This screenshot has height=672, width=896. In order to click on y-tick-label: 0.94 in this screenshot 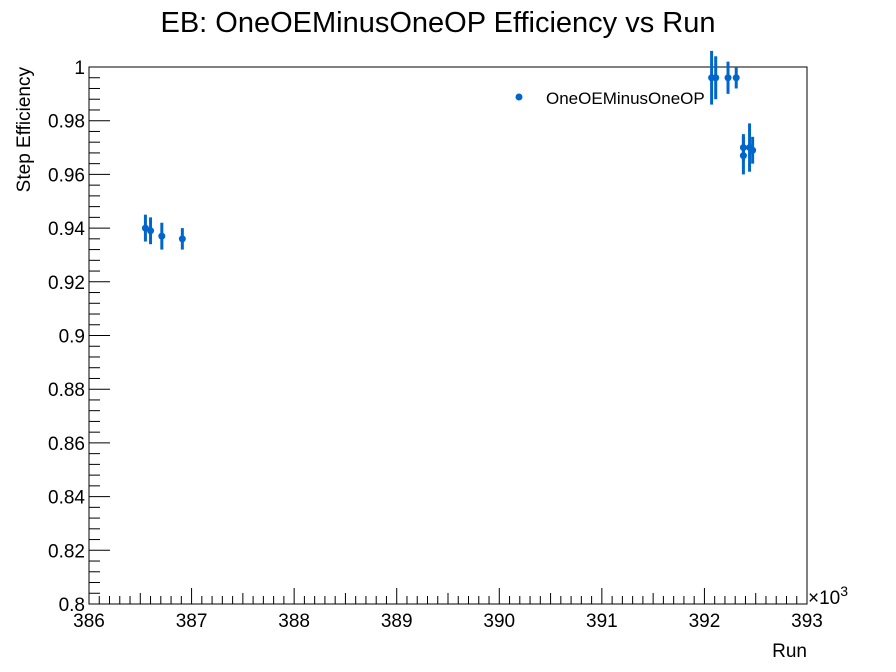, I will do `click(66, 229)`.